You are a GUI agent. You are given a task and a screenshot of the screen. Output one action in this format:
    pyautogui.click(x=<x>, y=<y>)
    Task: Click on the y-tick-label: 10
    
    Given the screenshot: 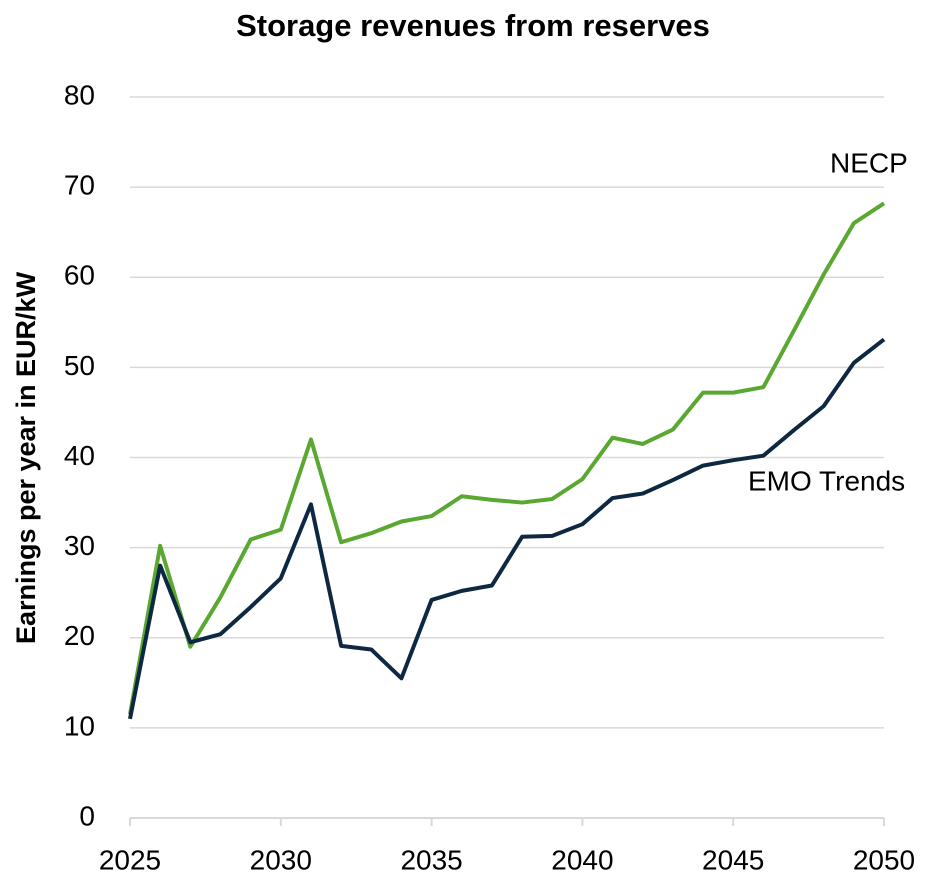 What is the action you would take?
    pyautogui.click(x=79, y=725)
    